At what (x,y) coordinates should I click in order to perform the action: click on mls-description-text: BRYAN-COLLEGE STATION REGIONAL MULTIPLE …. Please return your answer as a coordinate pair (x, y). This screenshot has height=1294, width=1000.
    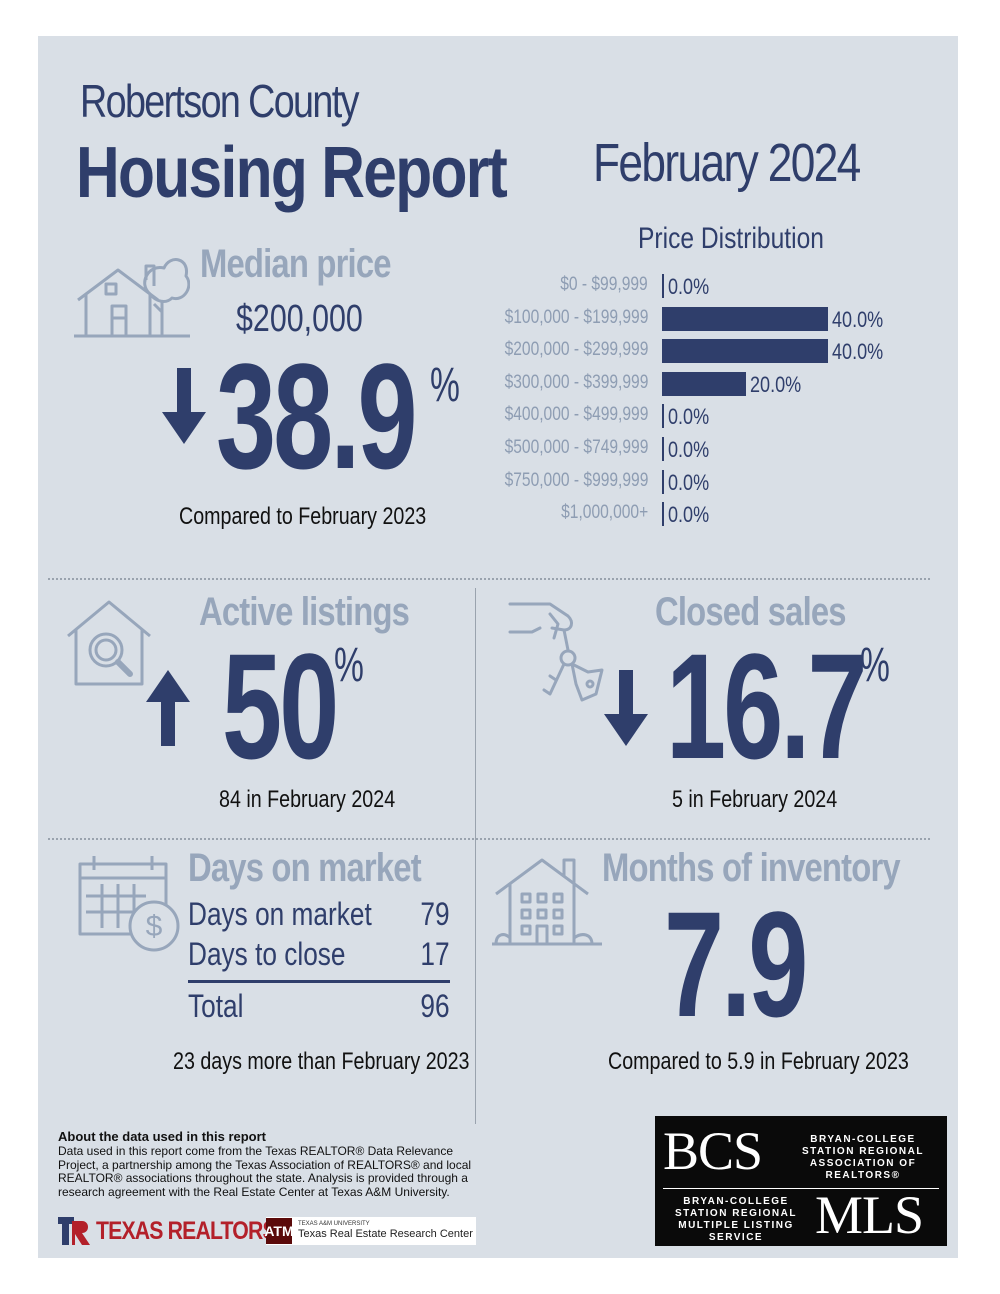
    Looking at the image, I should click on (736, 1219).